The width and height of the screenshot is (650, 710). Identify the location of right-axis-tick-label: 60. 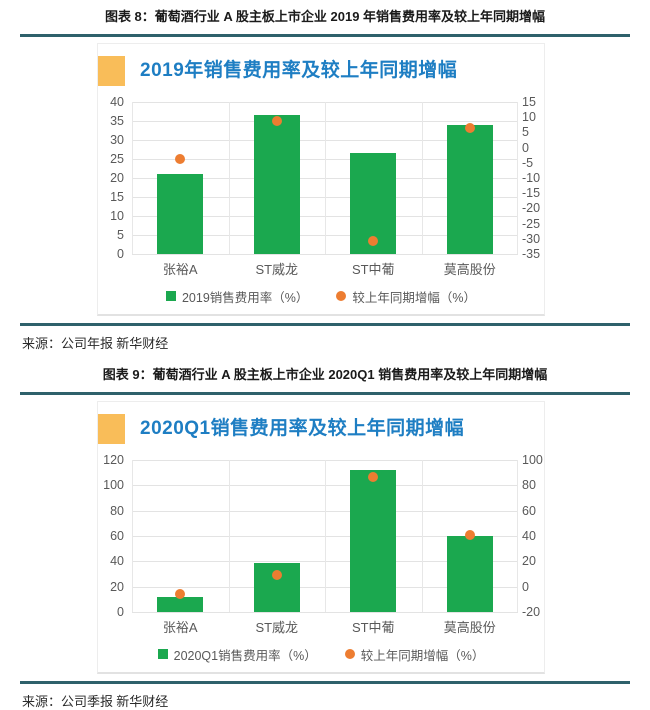
(529, 510).